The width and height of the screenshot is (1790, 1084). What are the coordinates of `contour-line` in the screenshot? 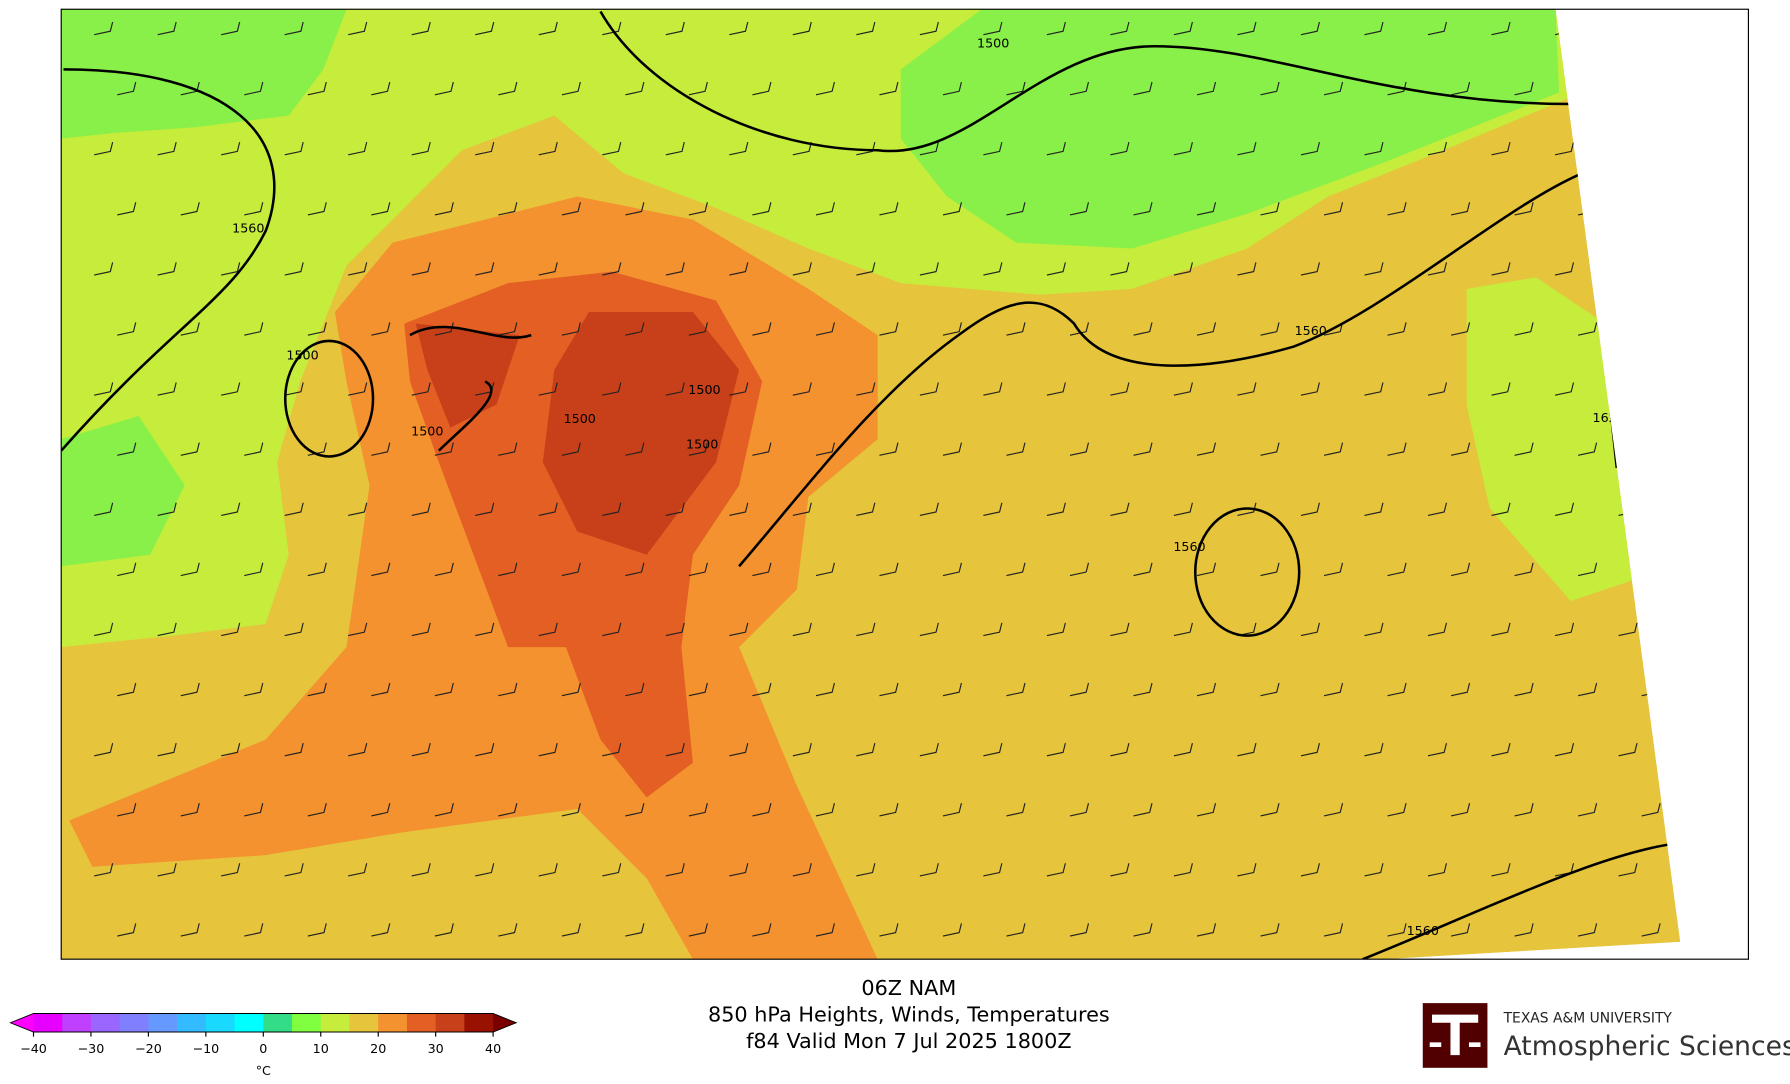 It's located at (1518, 901).